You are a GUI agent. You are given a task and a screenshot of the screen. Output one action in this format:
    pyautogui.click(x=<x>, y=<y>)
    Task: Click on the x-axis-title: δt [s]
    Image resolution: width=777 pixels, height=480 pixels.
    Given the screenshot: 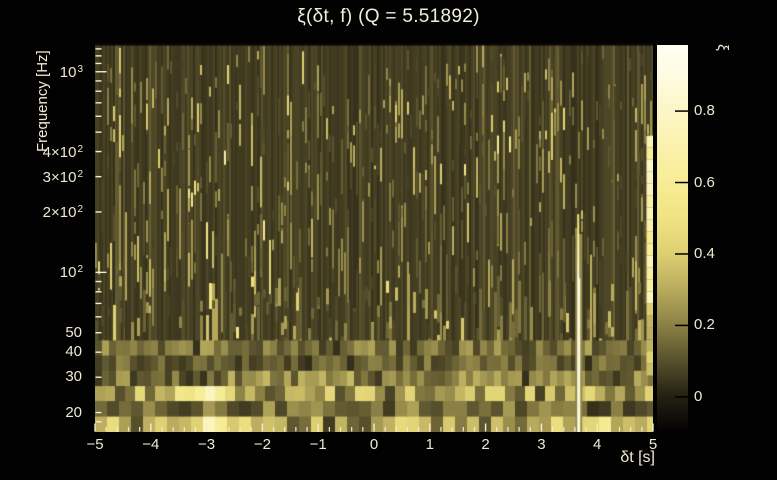 What is the action you would take?
    pyautogui.click(x=637, y=457)
    